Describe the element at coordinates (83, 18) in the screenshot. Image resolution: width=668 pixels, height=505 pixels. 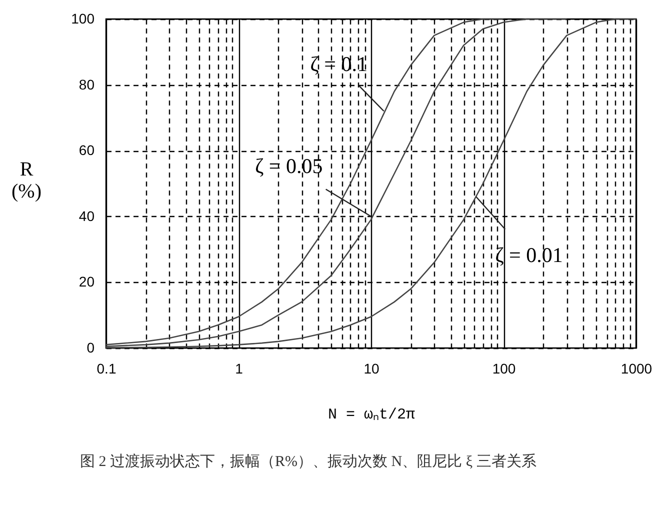
I see `y-tick-label: 100` at that location.